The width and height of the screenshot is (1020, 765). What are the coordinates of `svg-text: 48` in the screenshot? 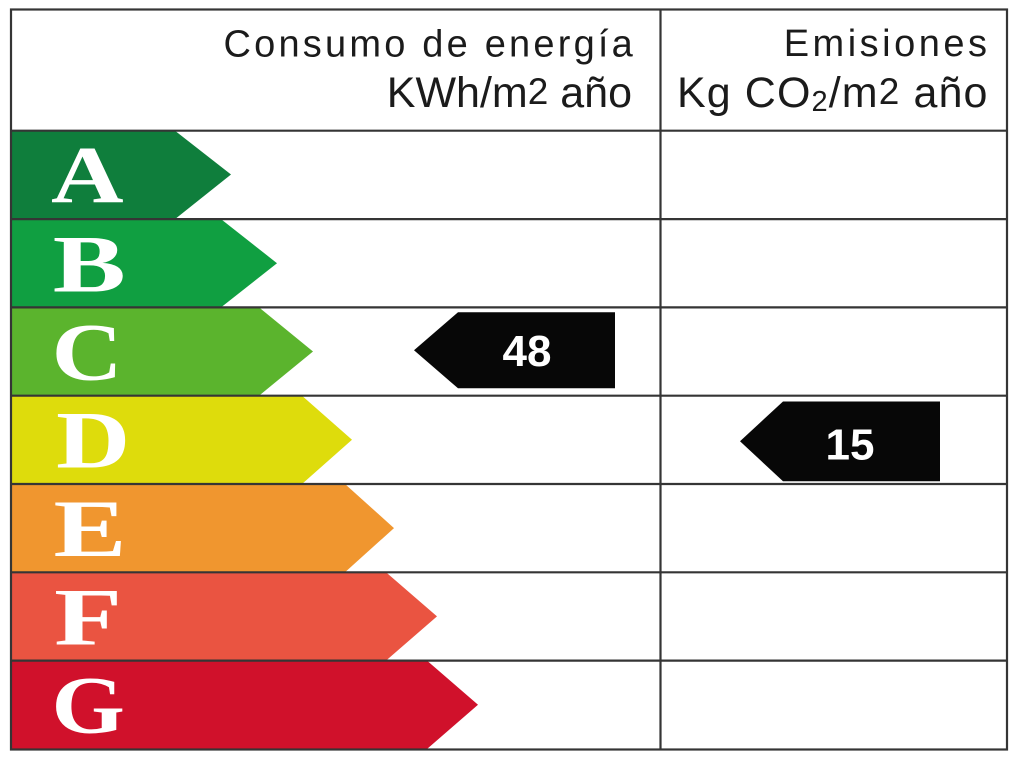 It's located at (527, 351).